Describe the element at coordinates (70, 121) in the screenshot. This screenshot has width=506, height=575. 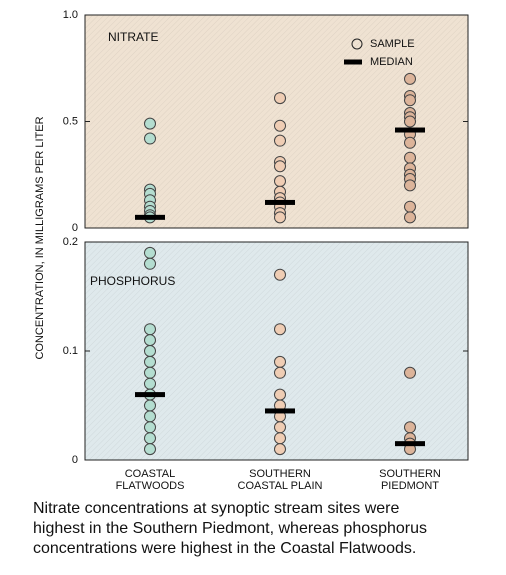
I see `y-tick-label: 0.5` at that location.